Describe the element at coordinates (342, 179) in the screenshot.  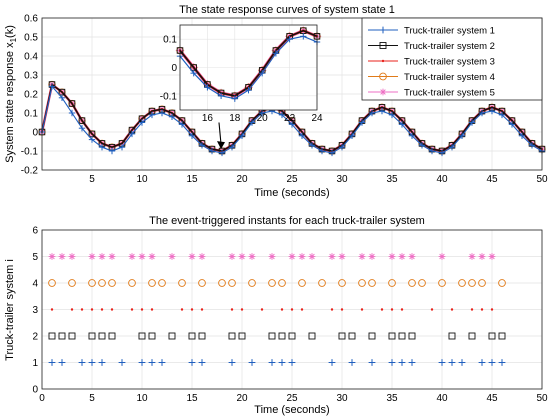
I see `x-tick-label: 30` at that location.